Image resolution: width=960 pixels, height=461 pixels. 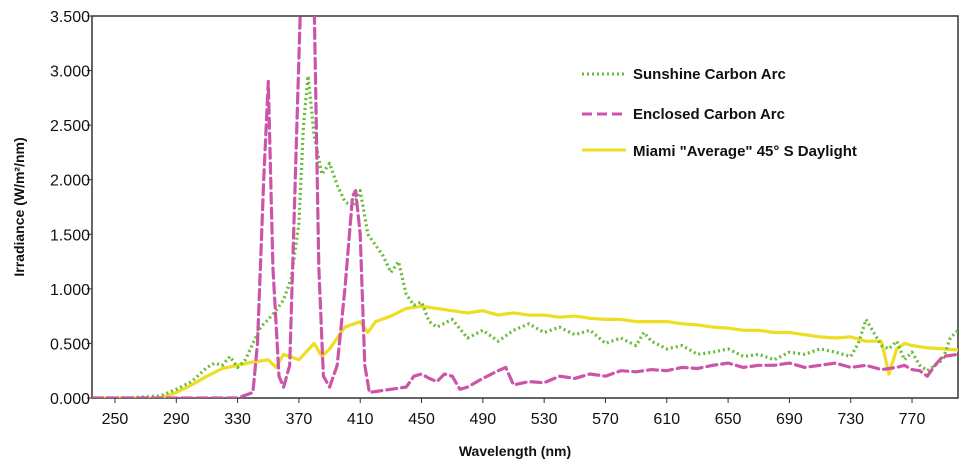 I want to click on x-tick-label: 570, so click(x=605, y=419).